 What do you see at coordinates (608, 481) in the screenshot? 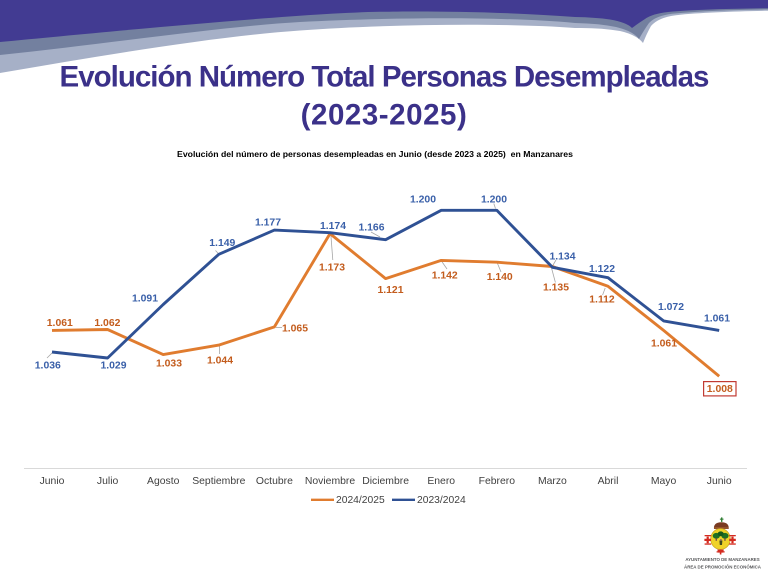
I see `svg-text: Abril` at bounding box center [608, 481].